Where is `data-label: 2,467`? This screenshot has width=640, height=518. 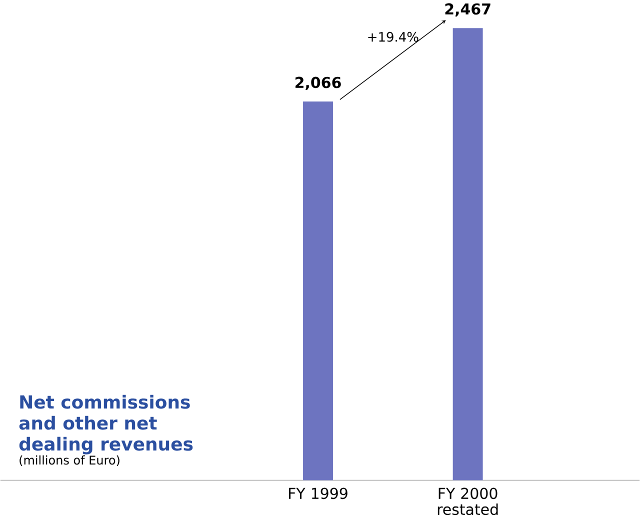 data-label: 2,467 is located at coordinates (467, 9).